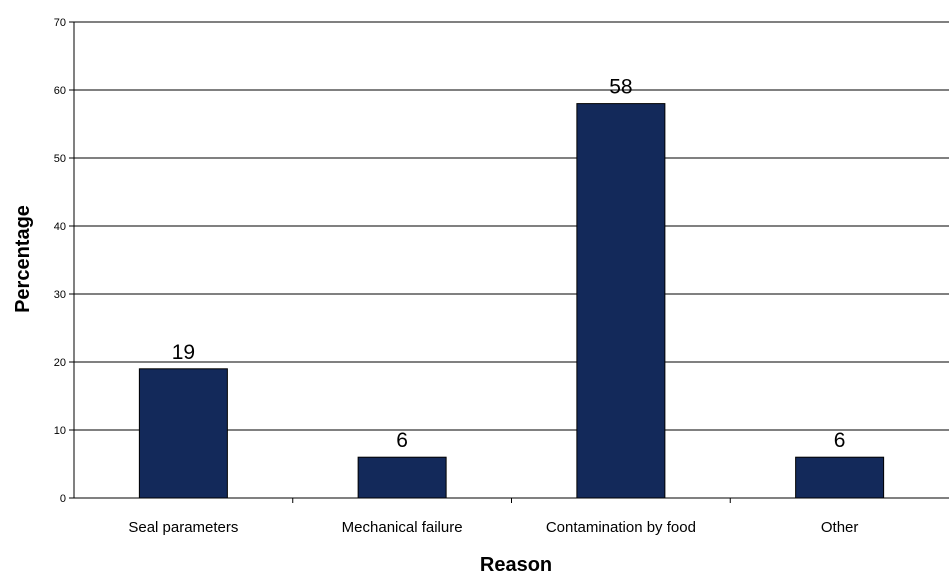 This screenshot has width=949, height=574. I want to click on y-tick-label: 0, so click(63, 499).